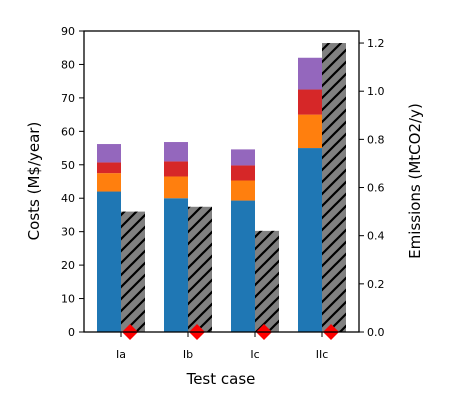  What do you see at coordinates (121, 354) in the screenshot?
I see `x-tick-label: Ia` at bounding box center [121, 354].